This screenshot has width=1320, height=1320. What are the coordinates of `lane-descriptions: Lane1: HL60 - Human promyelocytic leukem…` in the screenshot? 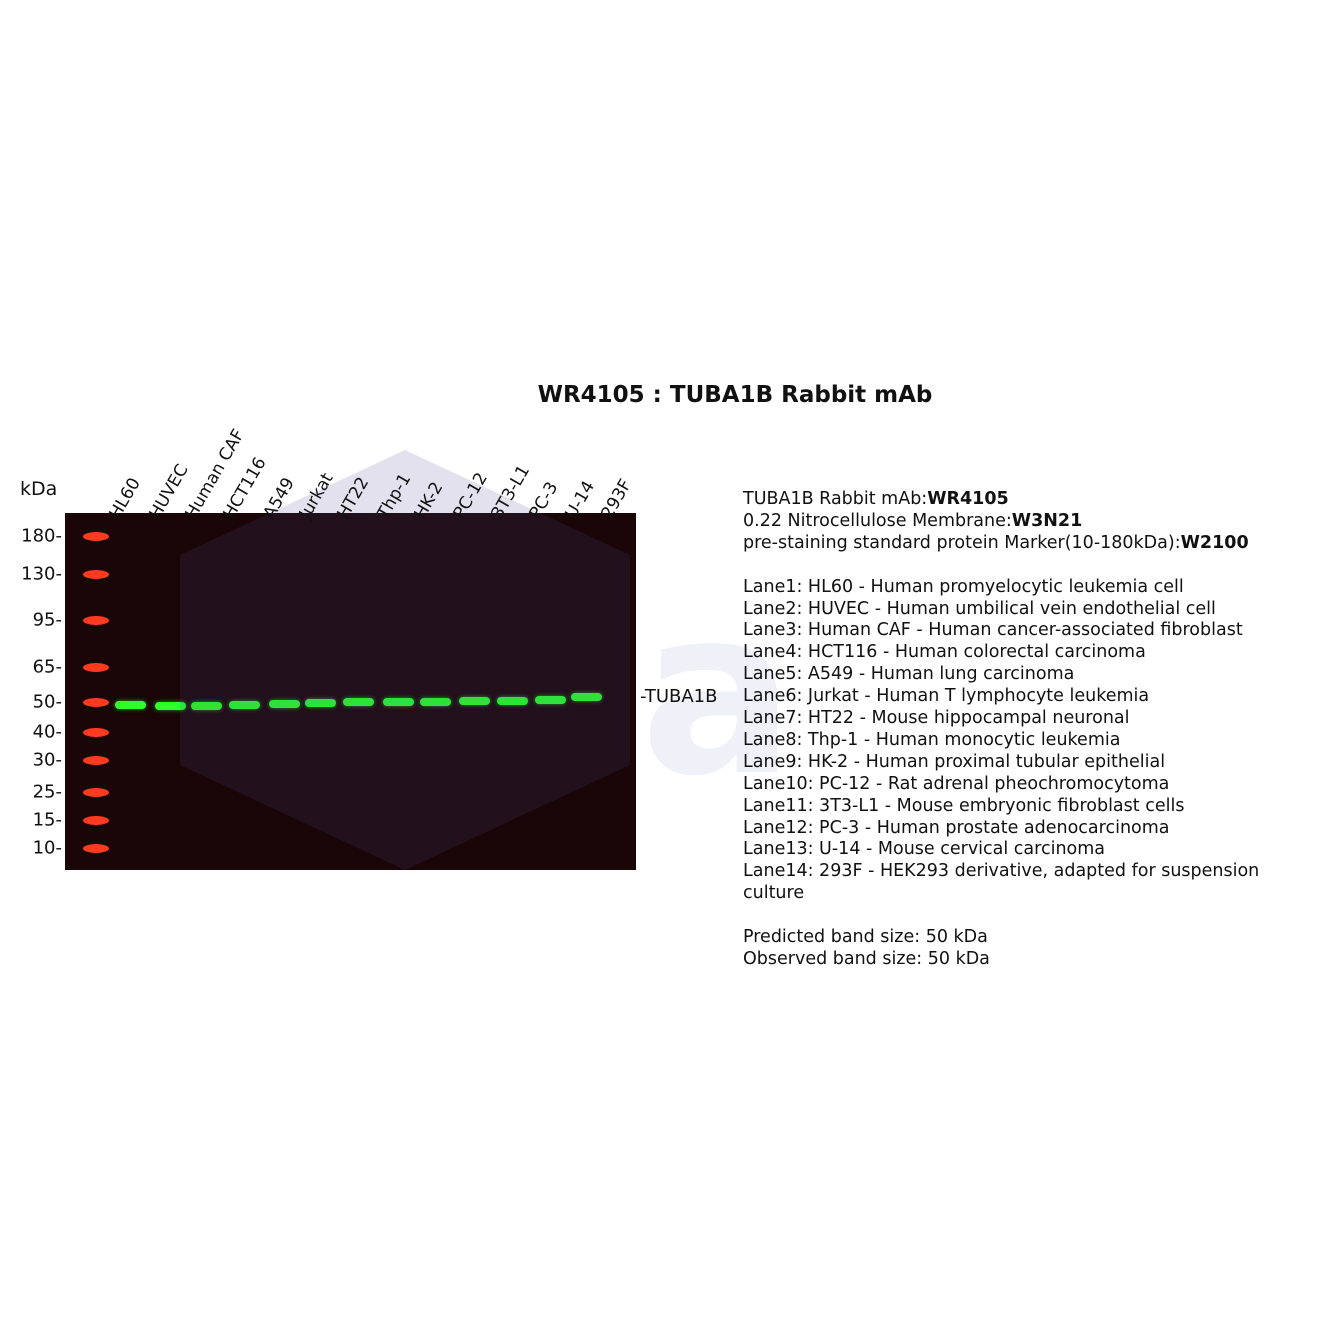 It's located at (1031, 741).